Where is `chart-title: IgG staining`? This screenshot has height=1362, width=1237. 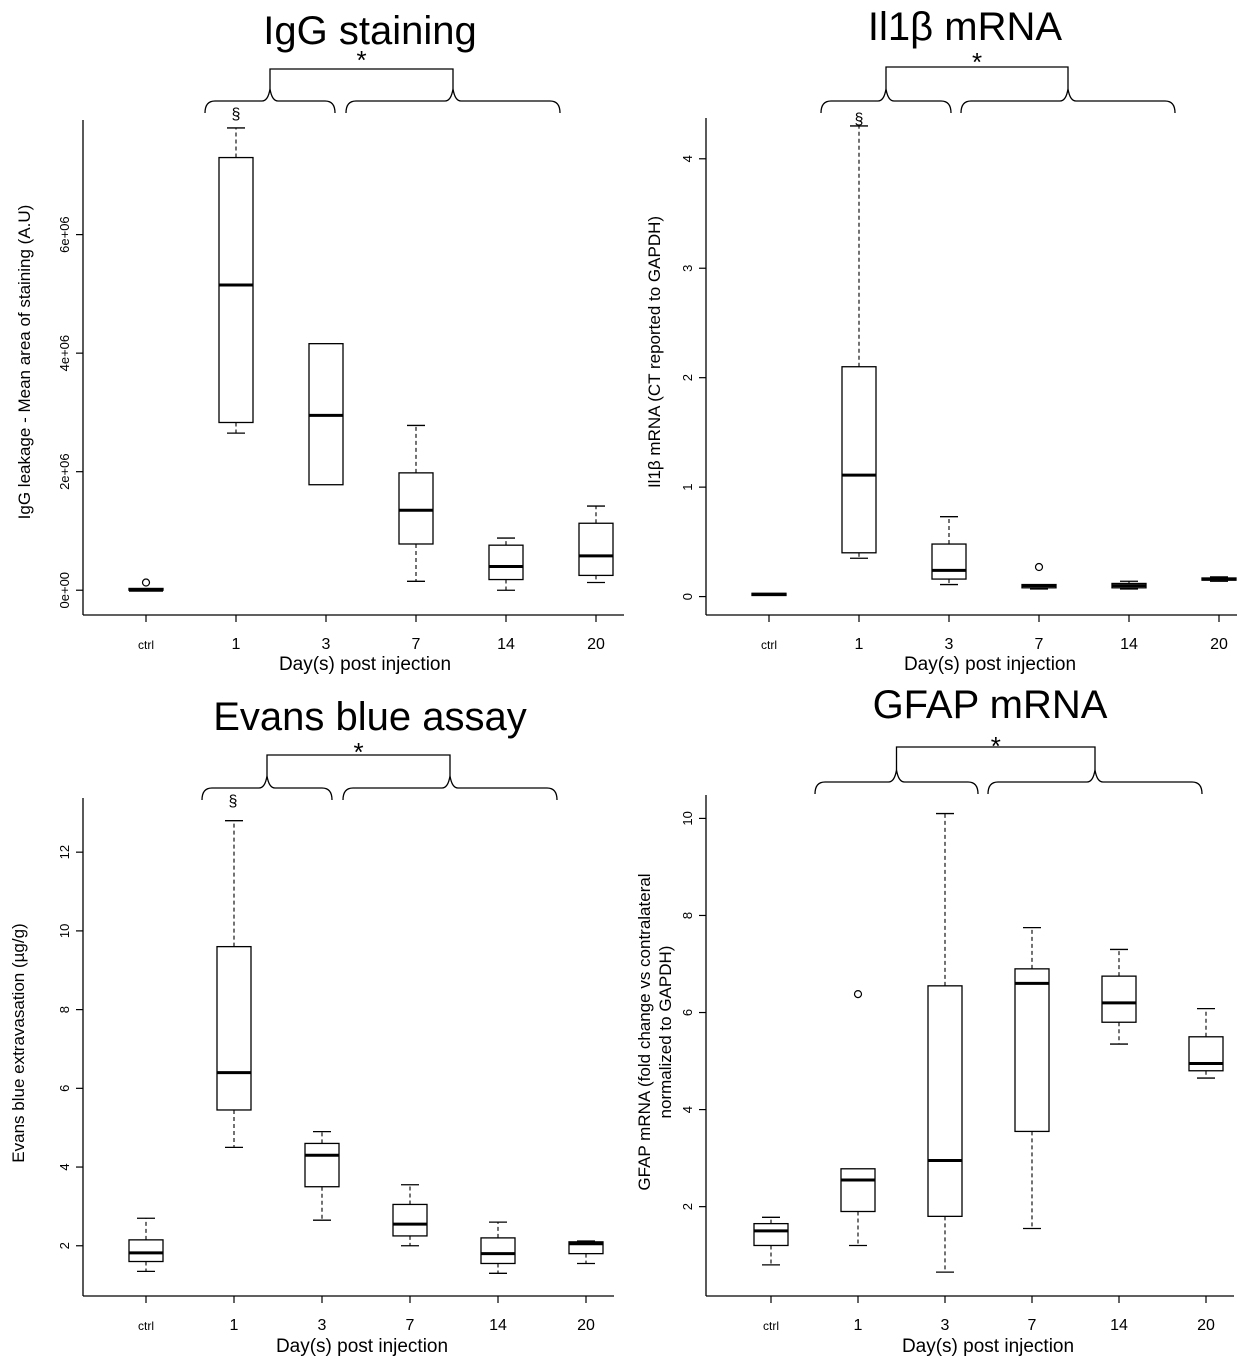
chart-title: IgG staining is located at coordinates (369, 31).